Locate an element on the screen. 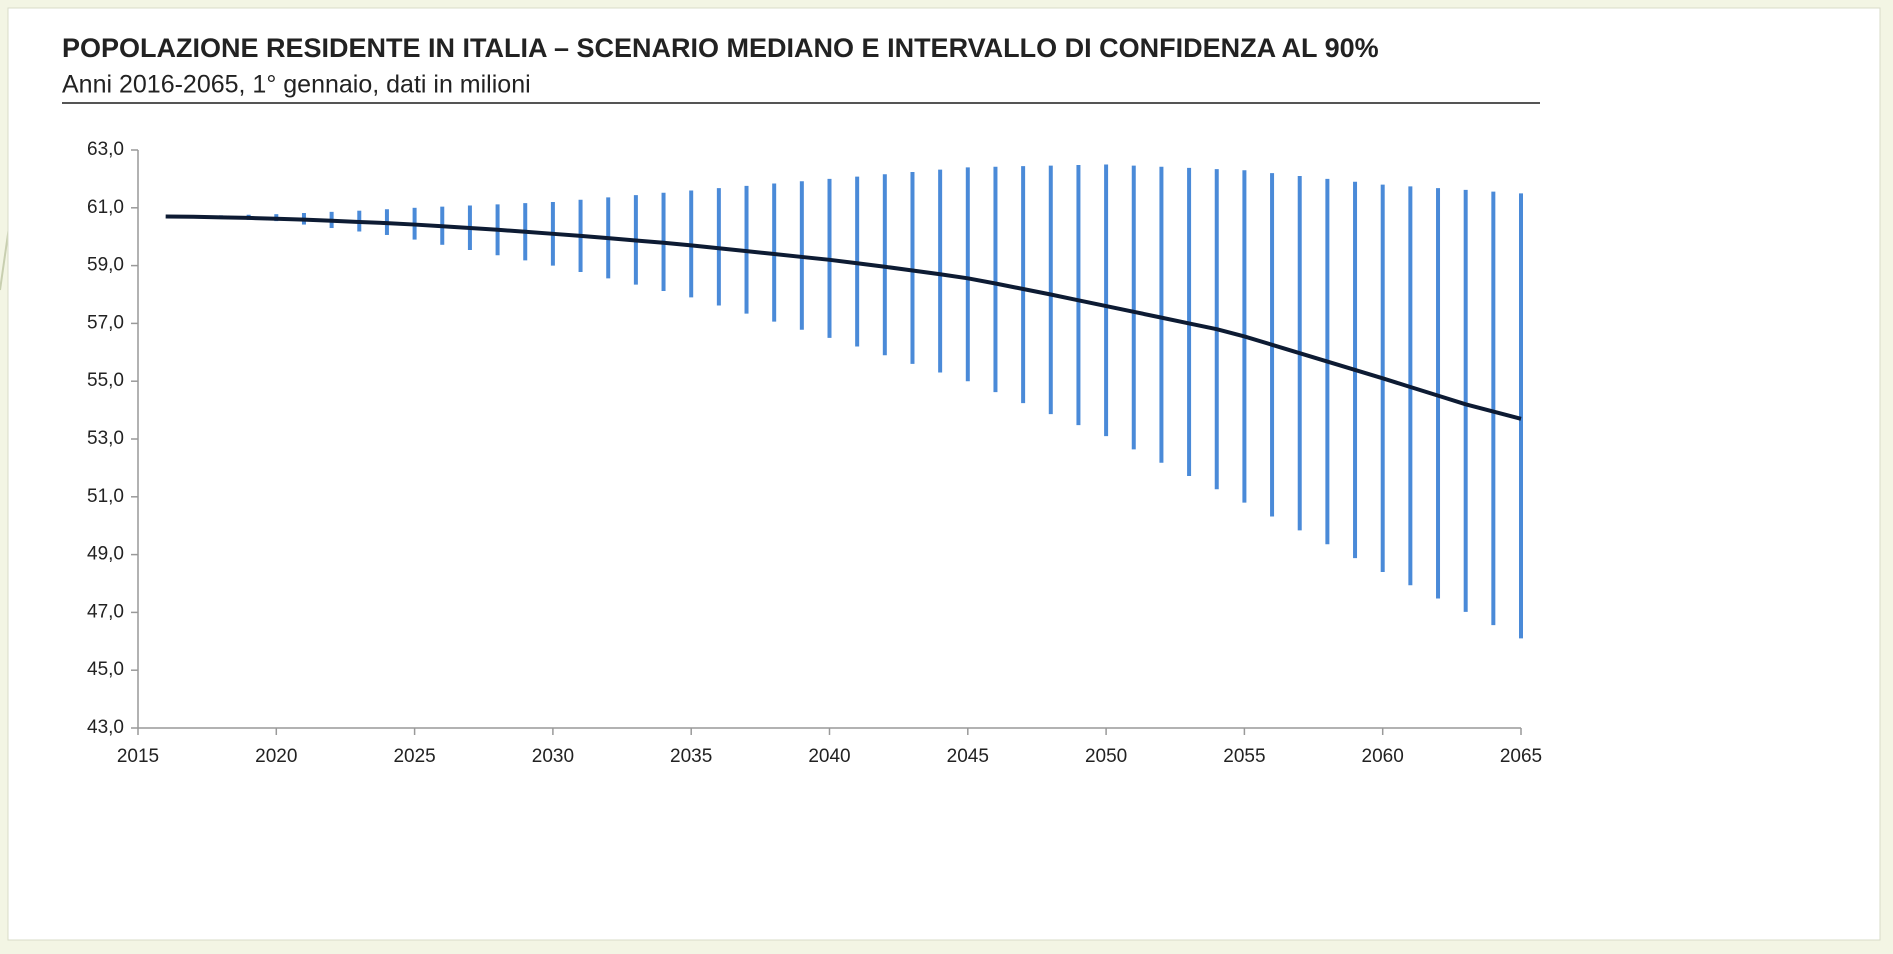 This screenshot has width=1893, height=954. x-tick-label: 2030 is located at coordinates (553, 756).